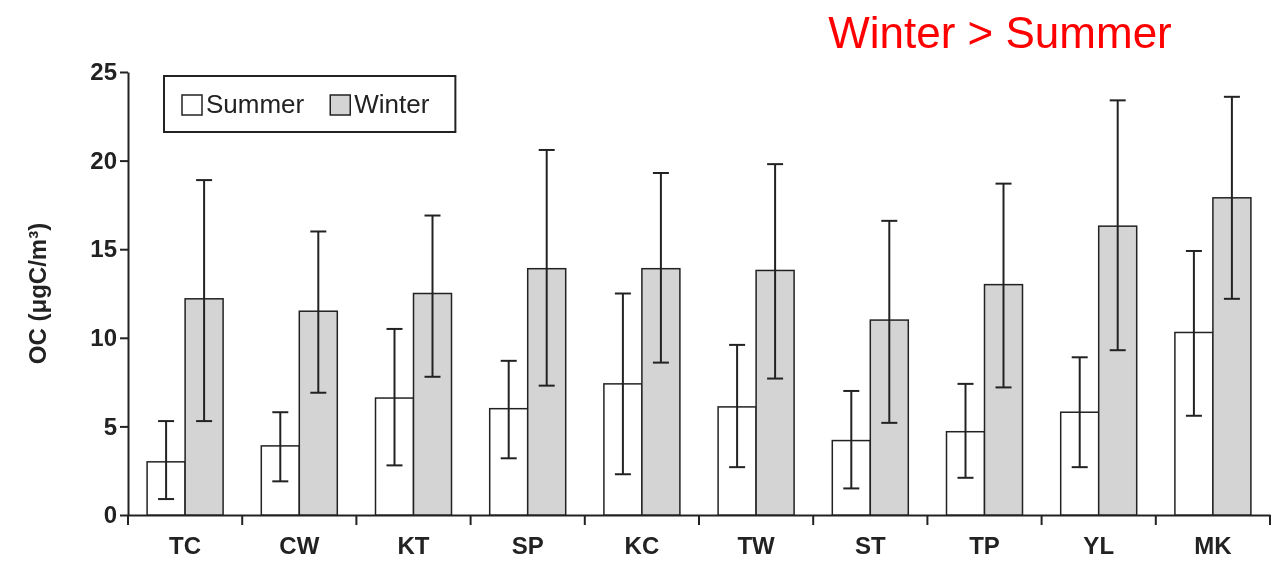 This screenshot has height=574, width=1277. Describe the element at coordinates (110, 515) in the screenshot. I see `y-tick-label: 0` at that location.